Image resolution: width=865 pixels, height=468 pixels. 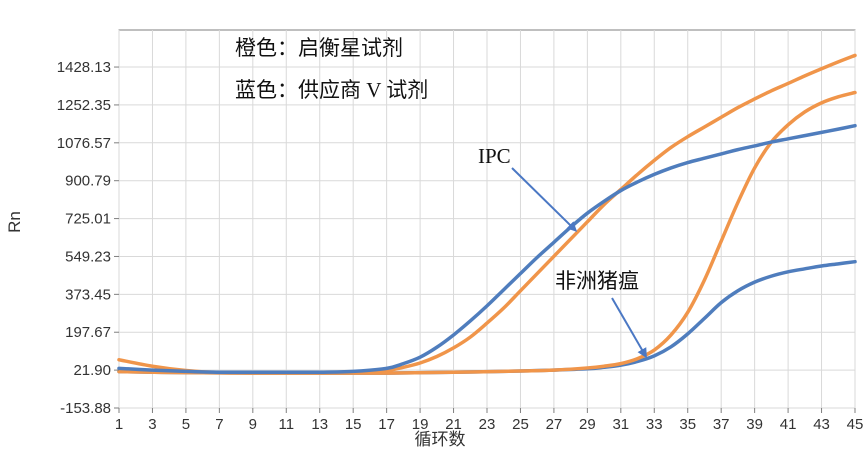 I want to click on x-tick-label: 35, so click(x=687, y=424).